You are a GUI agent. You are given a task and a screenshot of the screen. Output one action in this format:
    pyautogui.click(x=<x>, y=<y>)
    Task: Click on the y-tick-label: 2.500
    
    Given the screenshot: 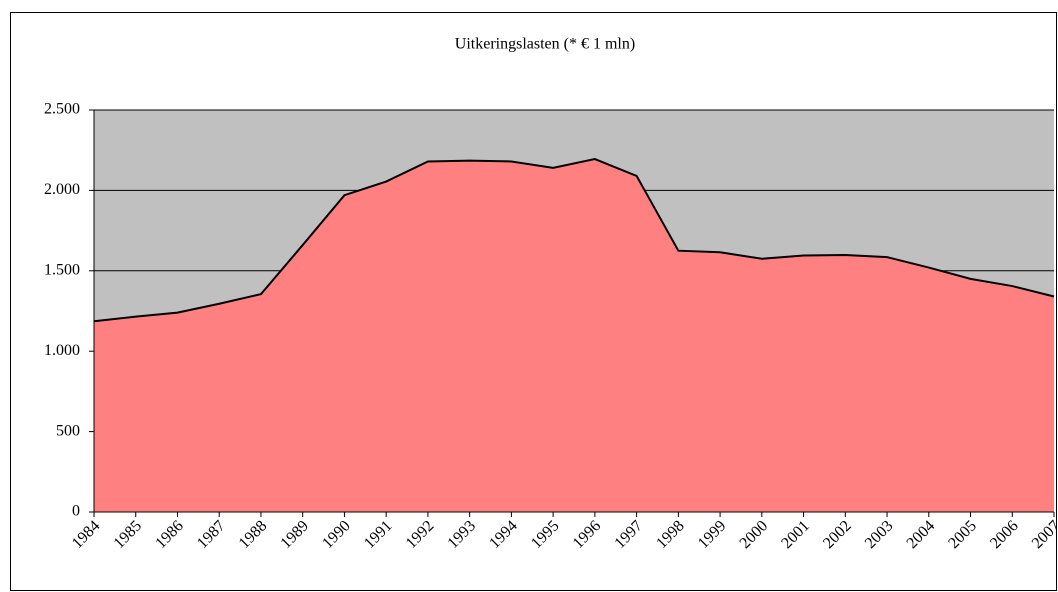 What is the action you would take?
    pyautogui.click(x=62, y=109)
    